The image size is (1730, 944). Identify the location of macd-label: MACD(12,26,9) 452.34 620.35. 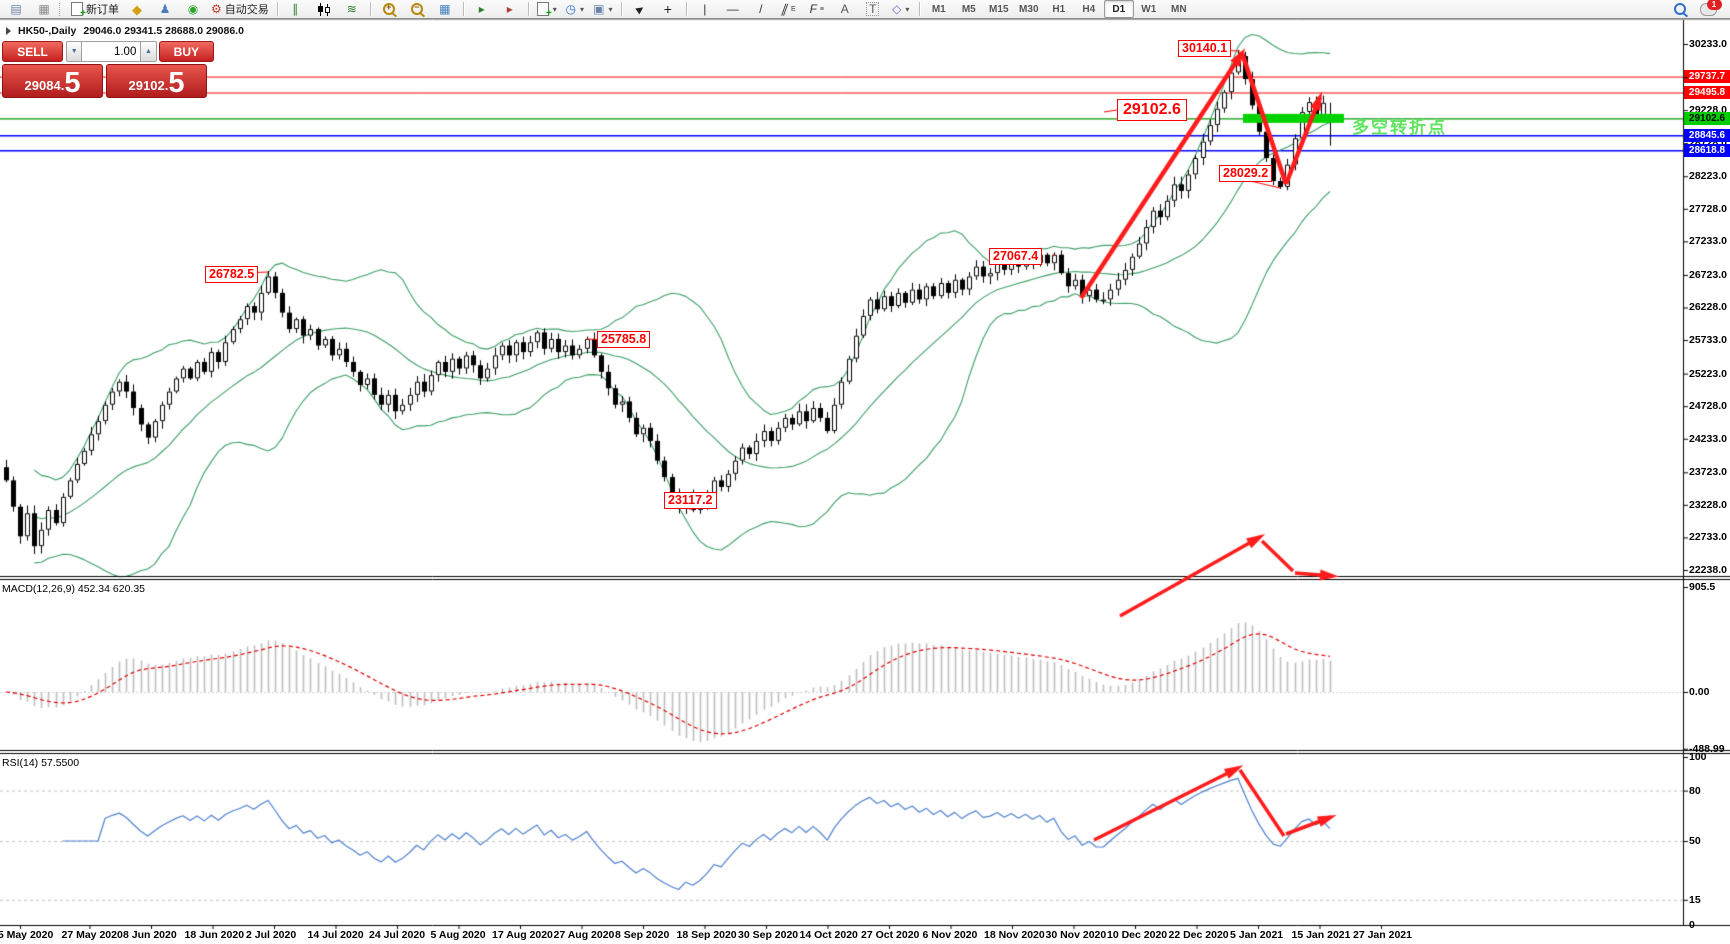
(74, 589).